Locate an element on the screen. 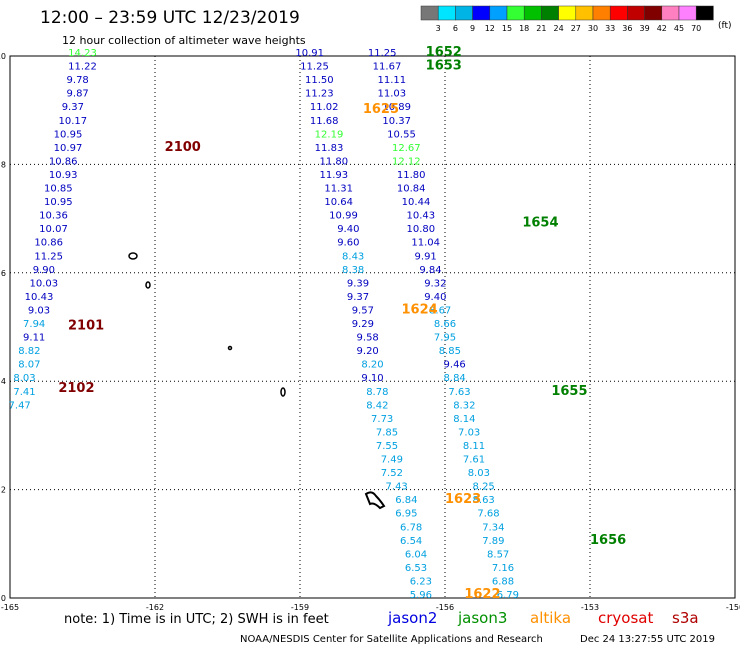 This screenshot has height=650, width=740. y-tick-label: 10 is located at coordinates (3, 56).